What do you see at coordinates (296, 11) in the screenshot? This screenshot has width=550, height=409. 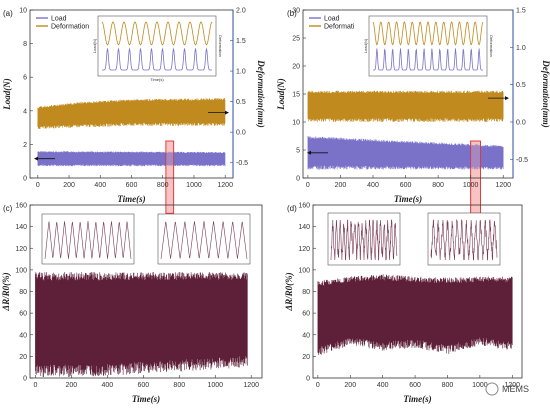 I see `y-tick-label: 30` at bounding box center [296, 11].